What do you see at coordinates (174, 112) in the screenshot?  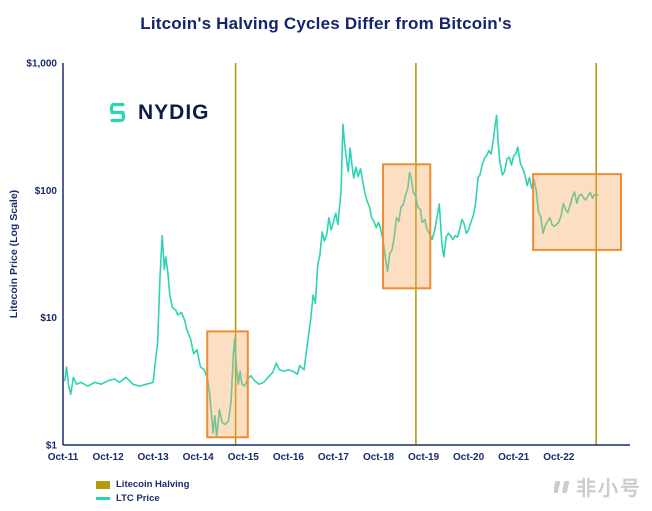 I see `nydig-logo-text: NYDIG` at bounding box center [174, 112].